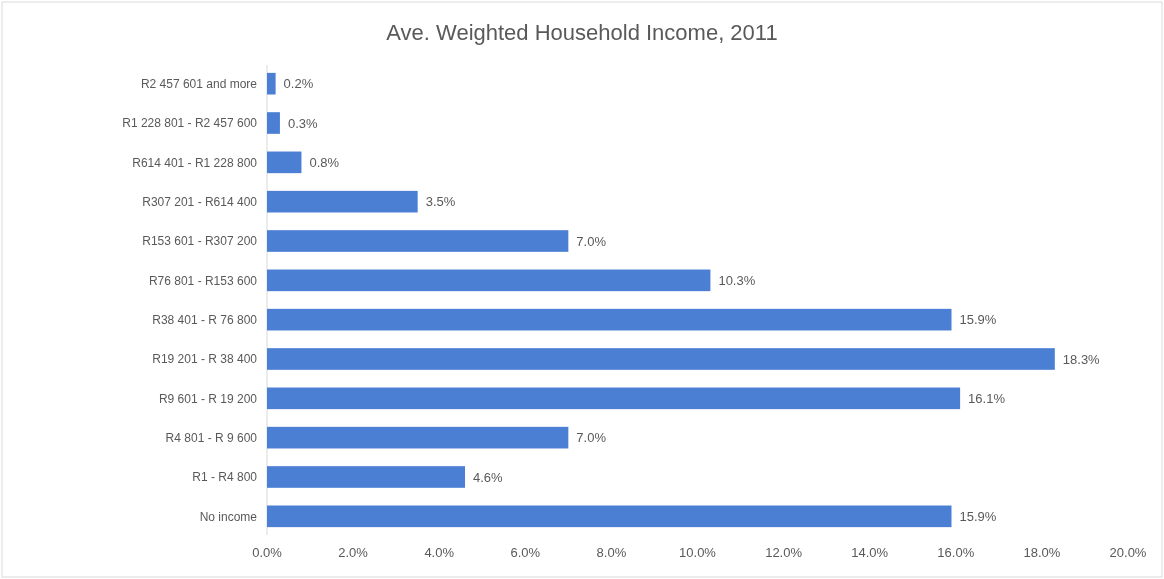  I want to click on data-label: 0.2%, so click(298, 84).